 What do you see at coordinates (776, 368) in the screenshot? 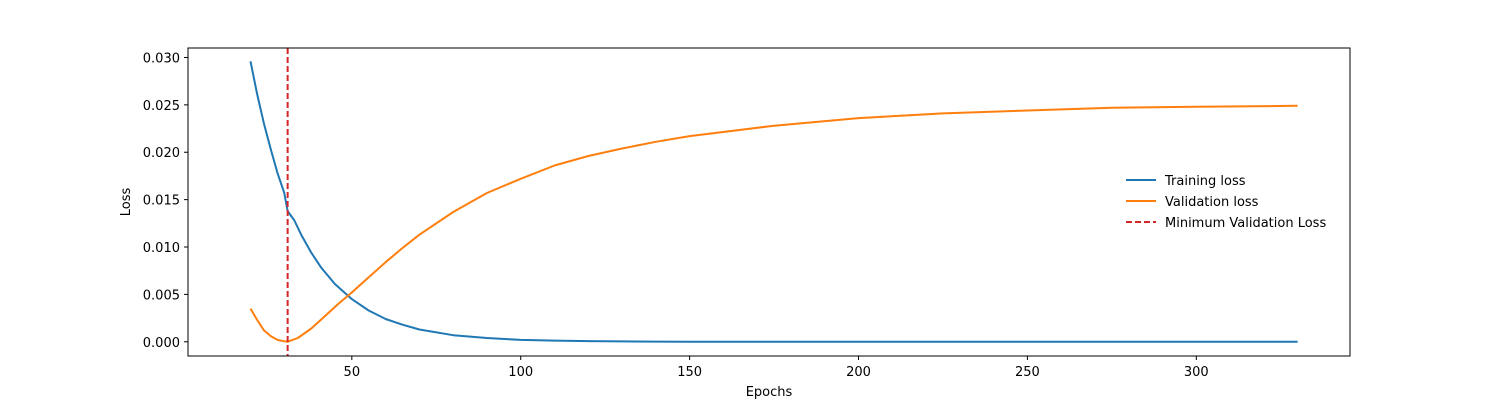
I see `x-axis-ticks: 50 100 150 200 250 300` at bounding box center [776, 368].